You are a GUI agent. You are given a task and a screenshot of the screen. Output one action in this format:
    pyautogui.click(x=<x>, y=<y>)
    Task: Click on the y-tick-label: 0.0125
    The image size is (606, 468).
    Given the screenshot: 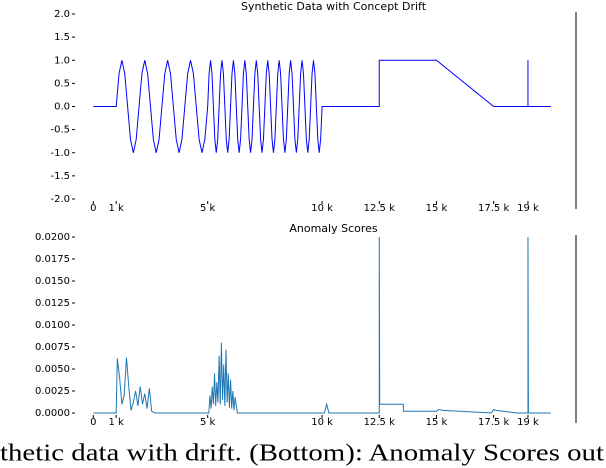 What is the action you would take?
    pyautogui.click(x=52, y=303)
    